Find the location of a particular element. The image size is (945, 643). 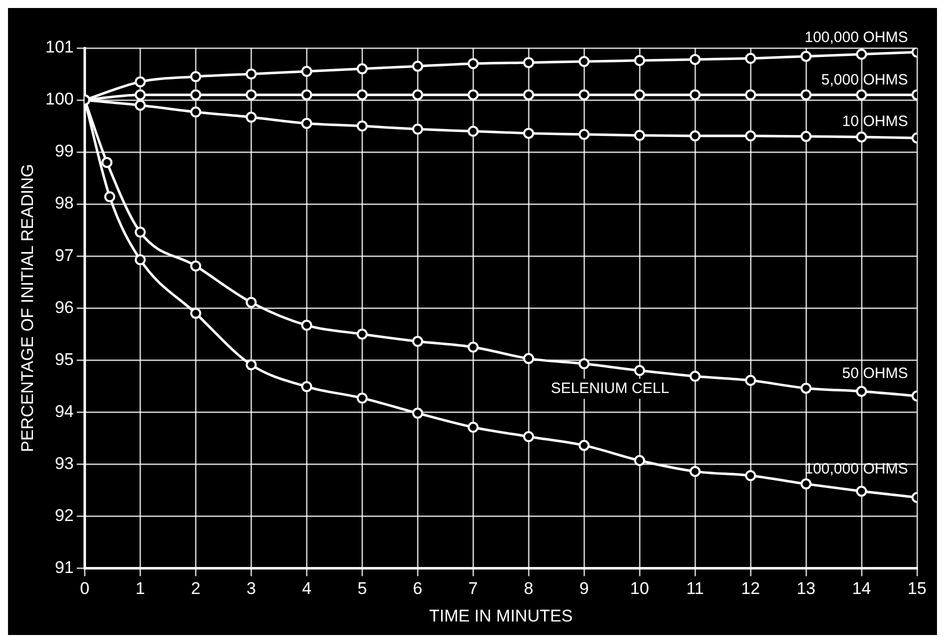

x-tick-label: 13 is located at coordinates (806, 588).